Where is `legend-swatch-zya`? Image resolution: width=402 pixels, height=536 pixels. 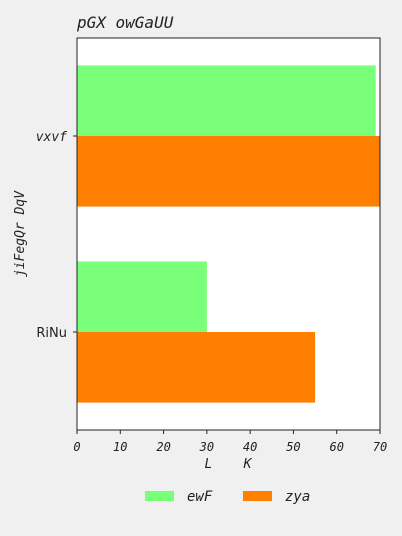 legend-swatch-zya is located at coordinates (257, 496).